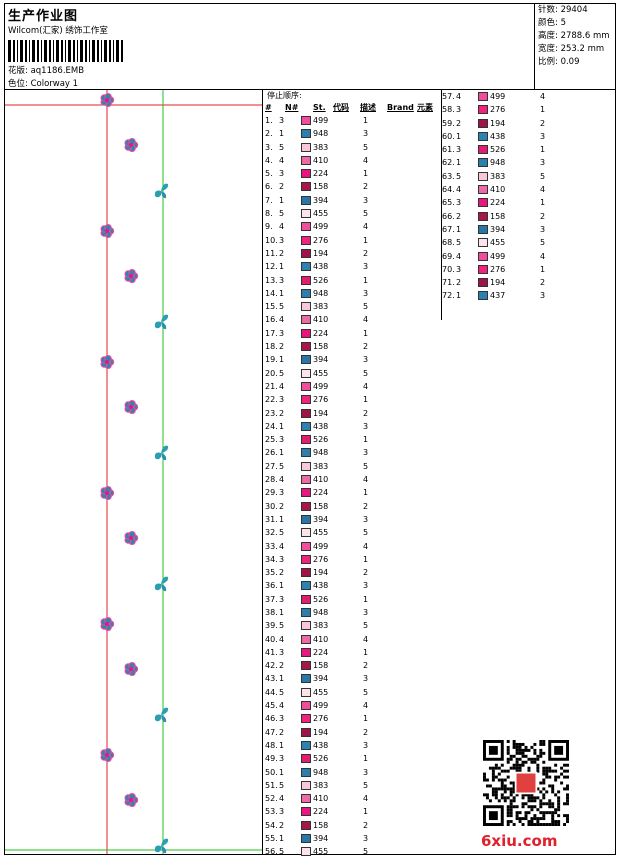 This screenshot has height=860, width=620. Describe the element at coordinates (498, 123) in the screenshot. I see `thread-code: 194` at that location.